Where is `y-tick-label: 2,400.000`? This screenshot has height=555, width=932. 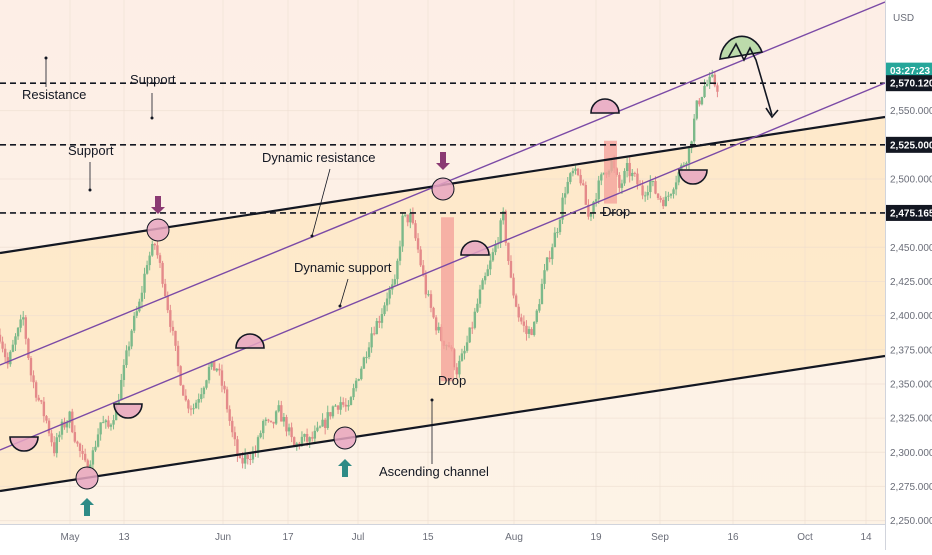 y-tick-label: 2,400.000 is located at coordinates (911, 316).